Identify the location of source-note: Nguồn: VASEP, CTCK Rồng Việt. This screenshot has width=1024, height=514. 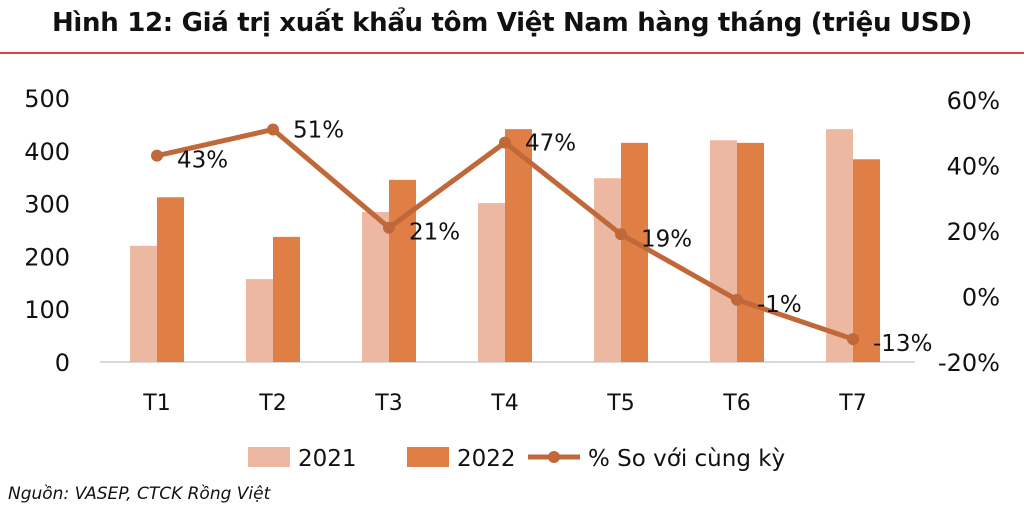
(139, 494).